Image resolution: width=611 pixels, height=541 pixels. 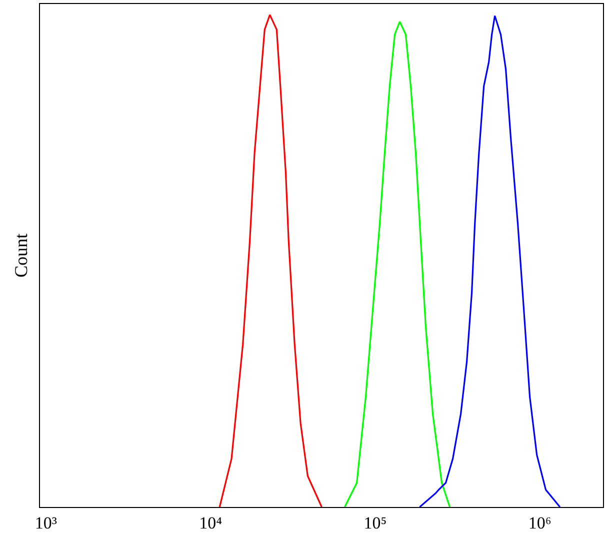 What do you see at coordinates (375, 523) in the screenshot?
I see `x-tick-label: 10⁵` at bounding box center [375, 523].